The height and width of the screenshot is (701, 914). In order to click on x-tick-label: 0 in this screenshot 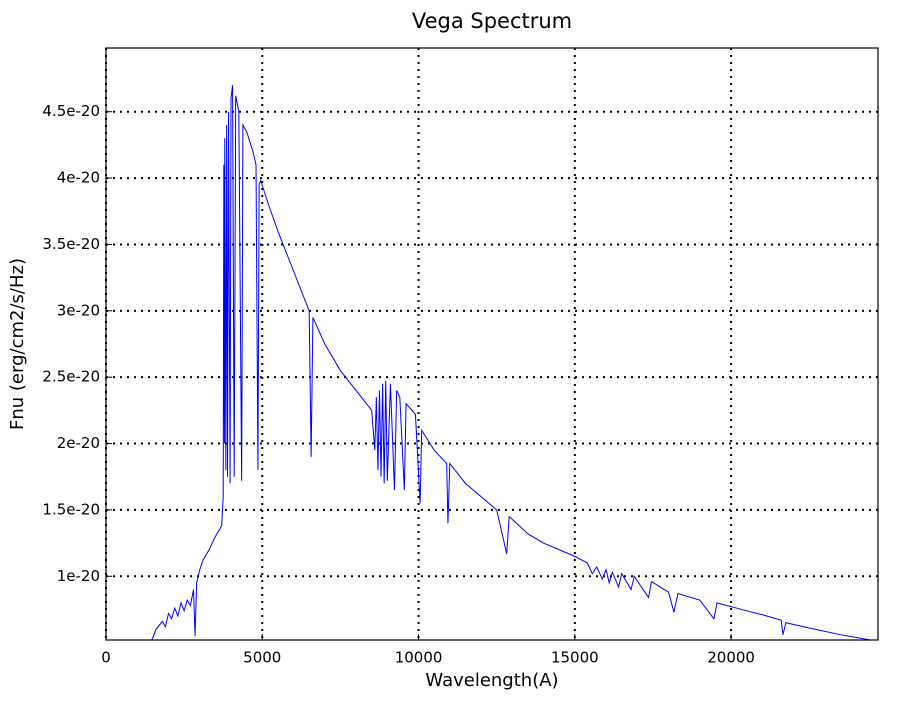, I will do `click(106, 658)`.